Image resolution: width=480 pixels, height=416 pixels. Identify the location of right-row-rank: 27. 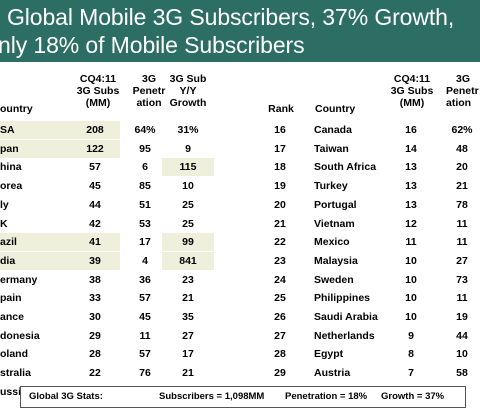
(280, 335).